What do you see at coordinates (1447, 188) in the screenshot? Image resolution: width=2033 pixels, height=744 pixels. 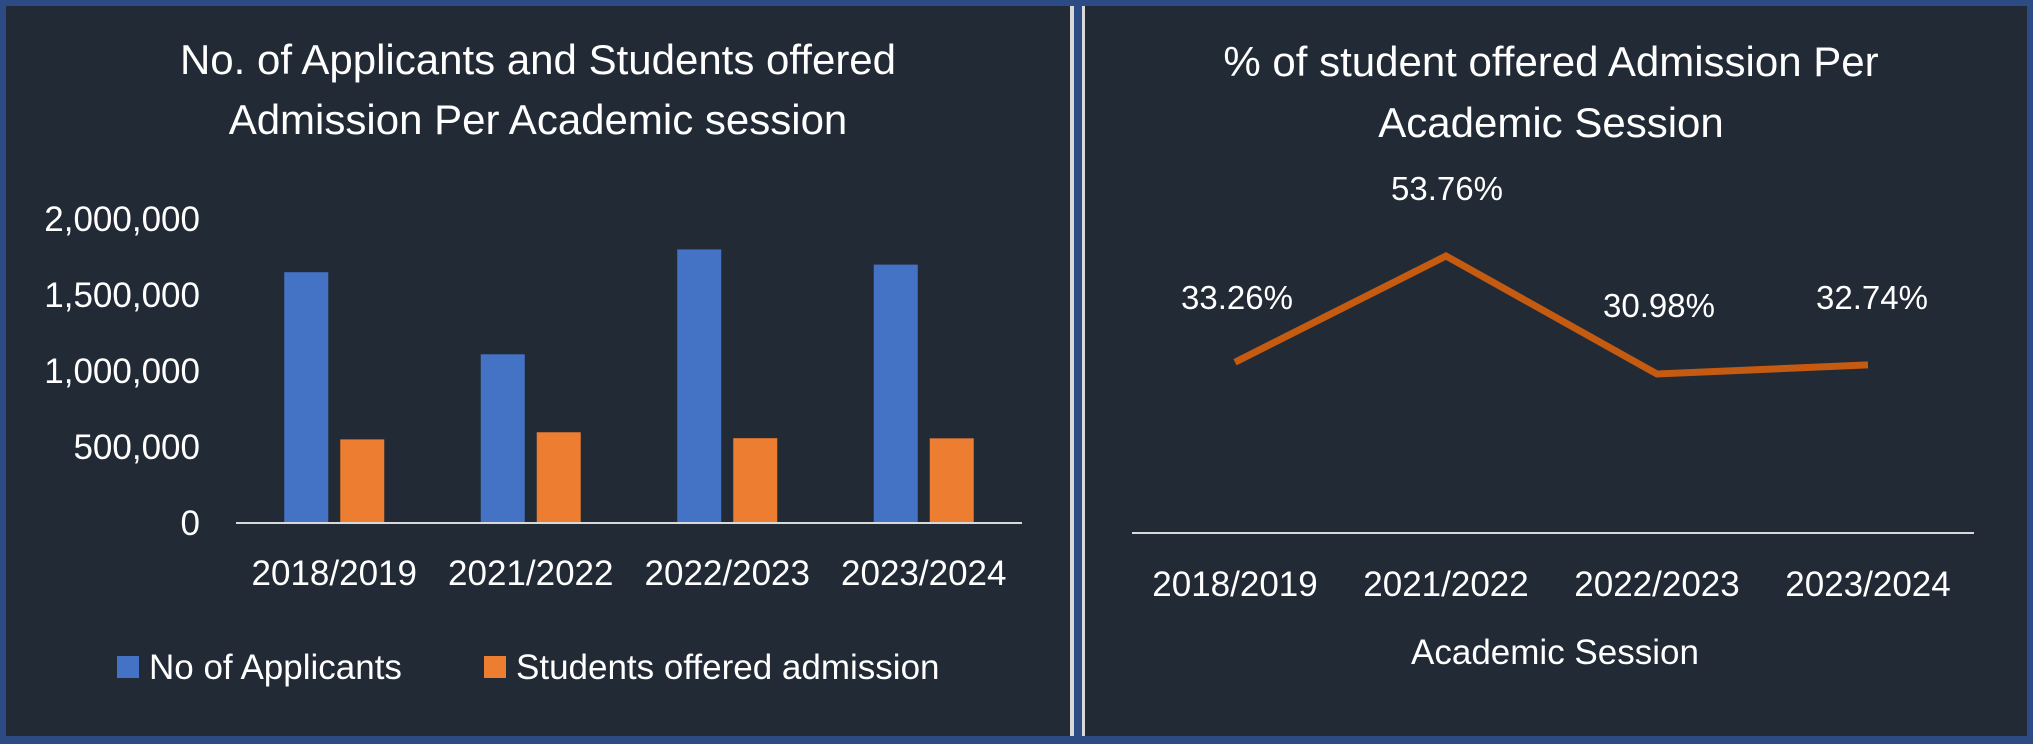 I see `line-data-label: 53.76%` at bounding box center [1447, 188].